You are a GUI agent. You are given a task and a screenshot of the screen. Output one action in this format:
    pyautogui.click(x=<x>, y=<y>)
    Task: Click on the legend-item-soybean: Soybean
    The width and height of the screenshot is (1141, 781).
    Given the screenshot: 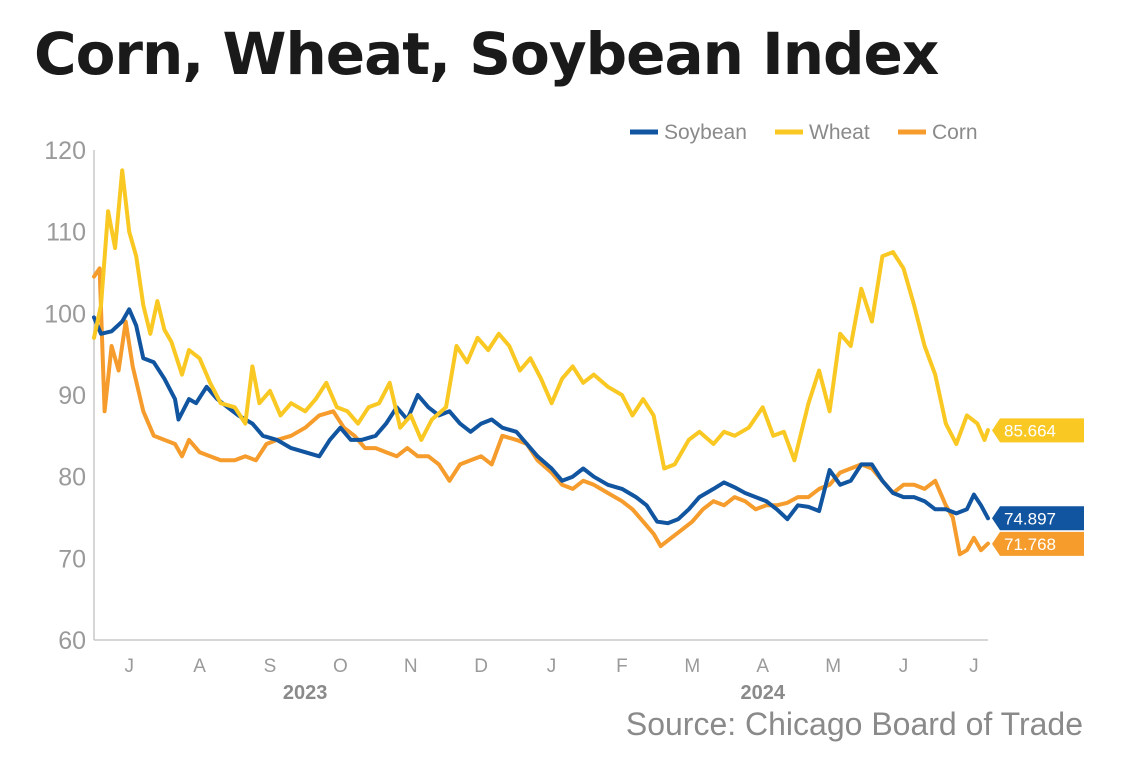 What is the action you would take?
    pyautogui.click(x=688, y=132)
    